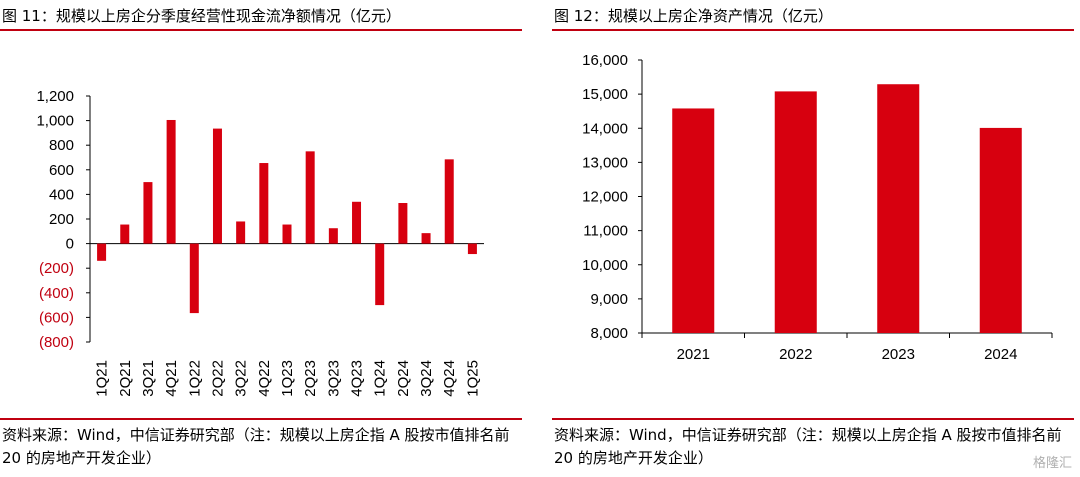 The height and width of the screenshot is (477, 1080). What do you see at coordinates (264, 378) in the screenshot?
I see `x-tick-label: 4Q22` at bounding box center [264, 378].